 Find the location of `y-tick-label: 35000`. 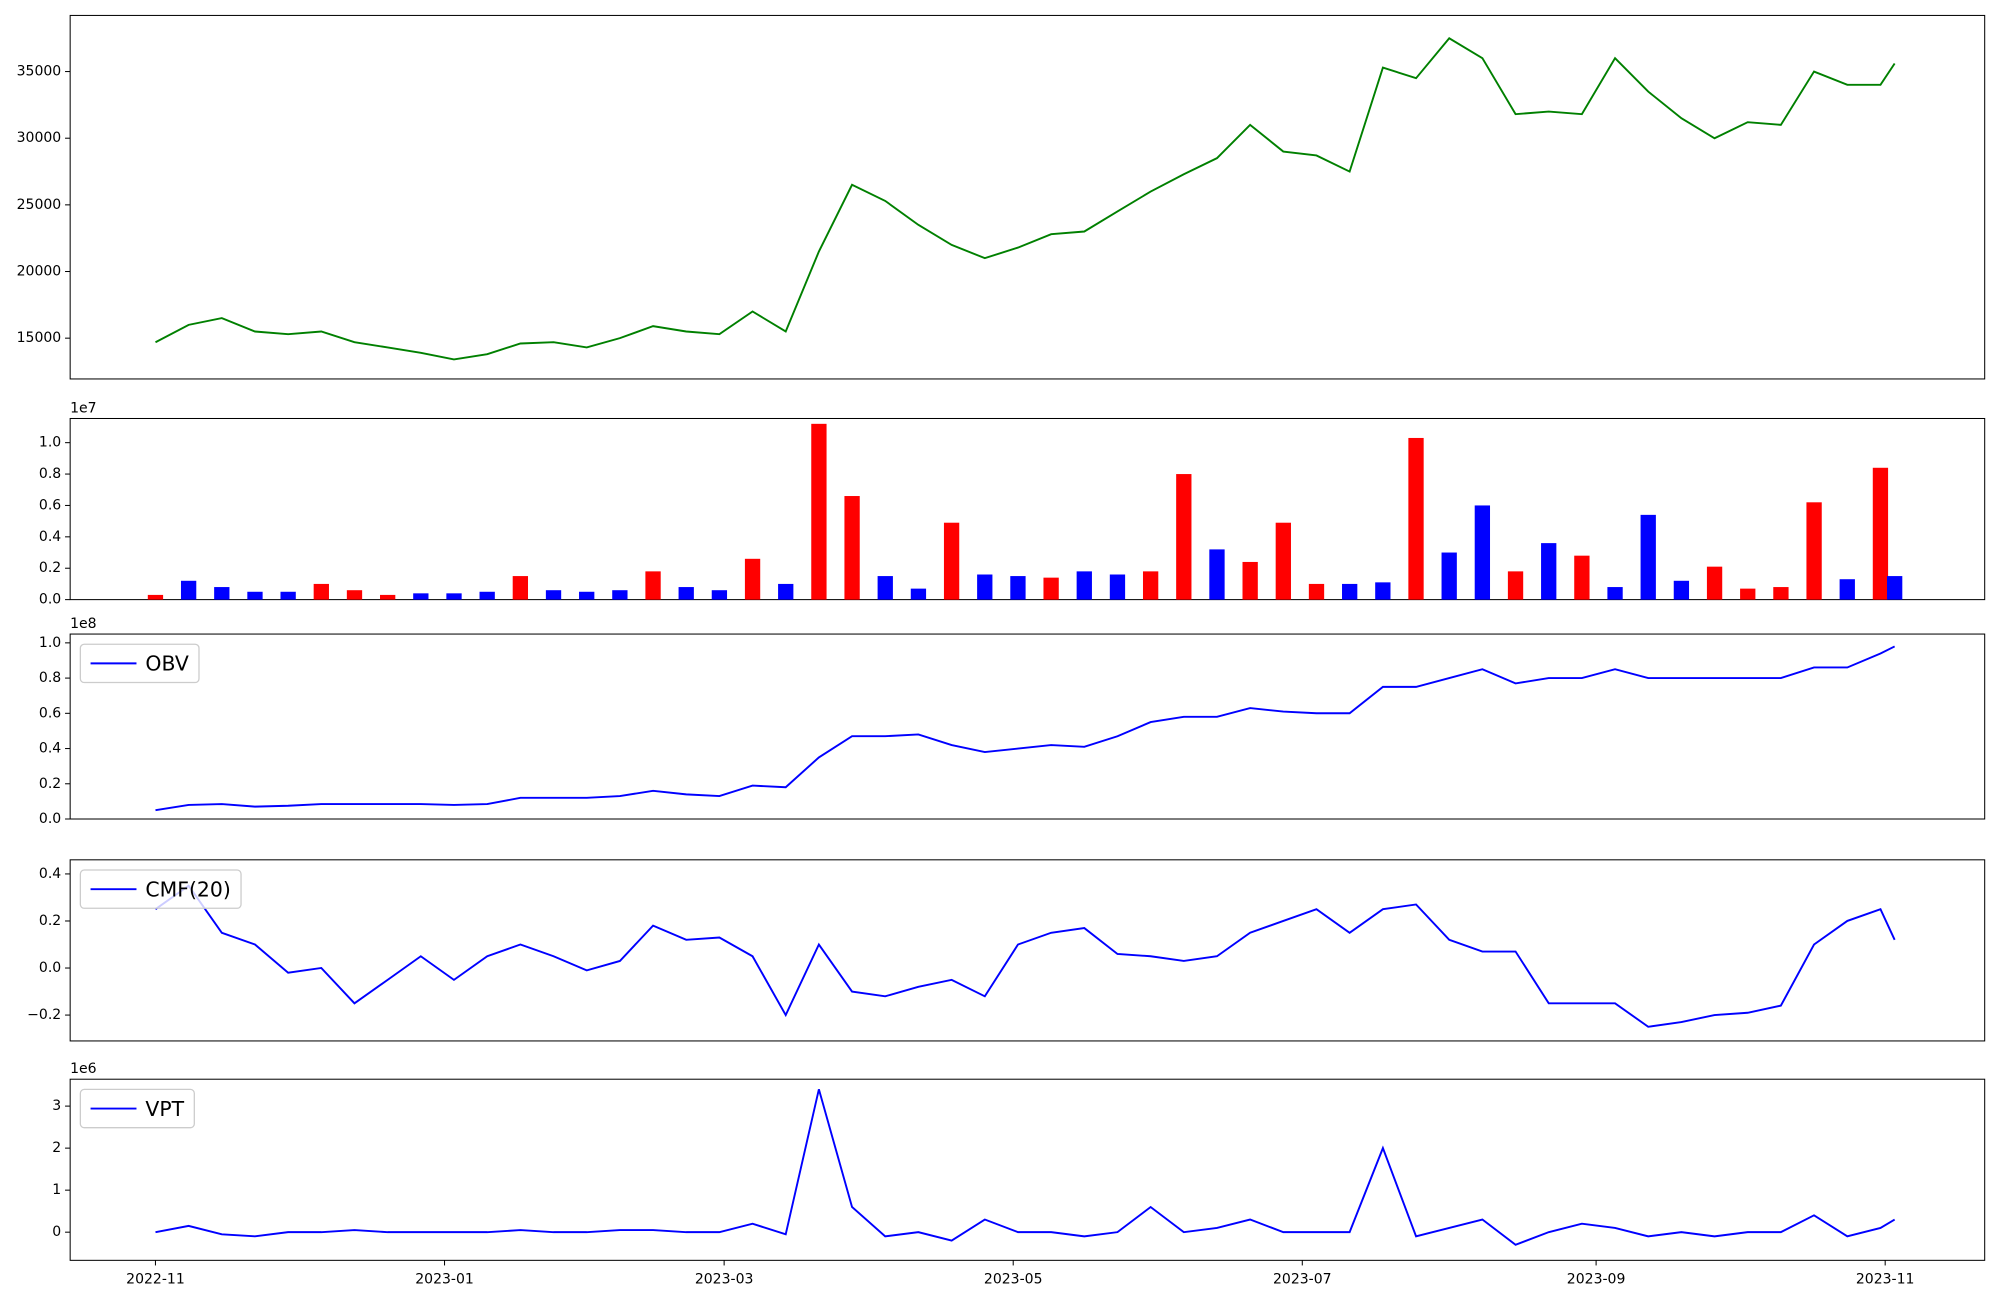

y-tick-label: 35000 is located at coordinates (39, 72).